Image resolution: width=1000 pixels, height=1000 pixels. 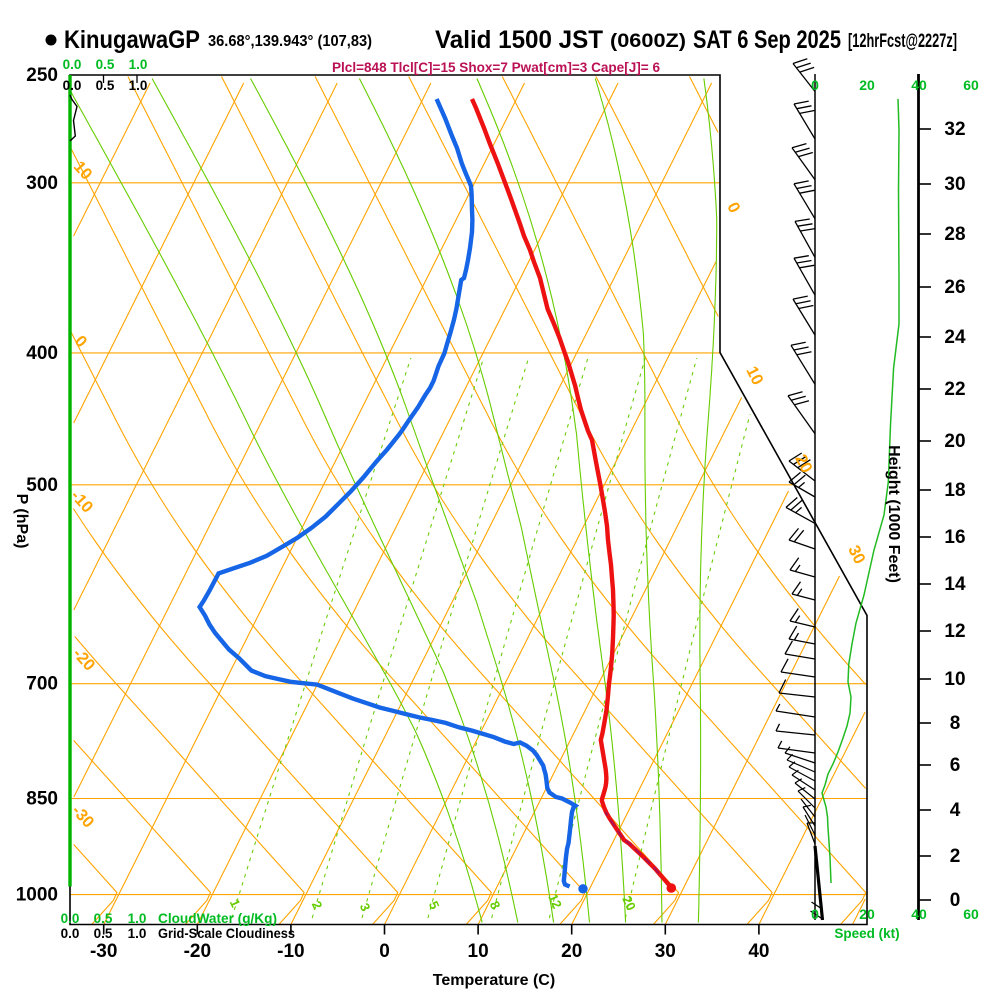 I want to click on svg-text: Grid-Scale Cloudiness, so click(x=226, y=933).